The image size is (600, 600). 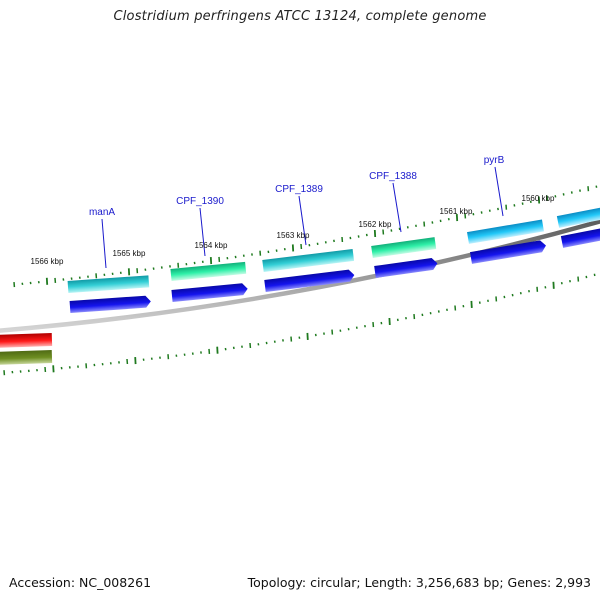 I want to click on tick-label-1566: 1566 kbp, so click(x=47, y=261).